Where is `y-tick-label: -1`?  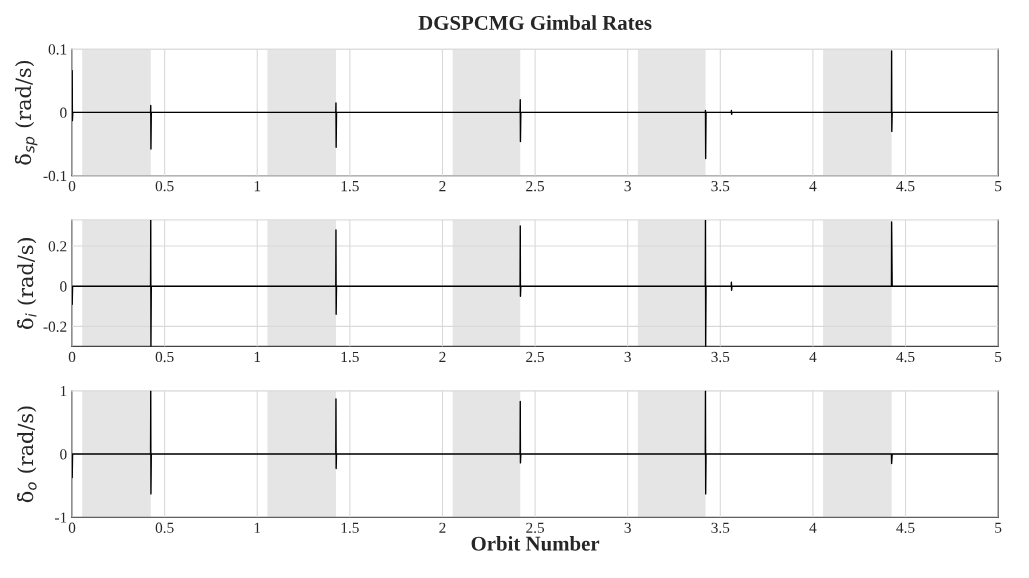
y-tick-label: -1 is located at coordinates (61, 517).